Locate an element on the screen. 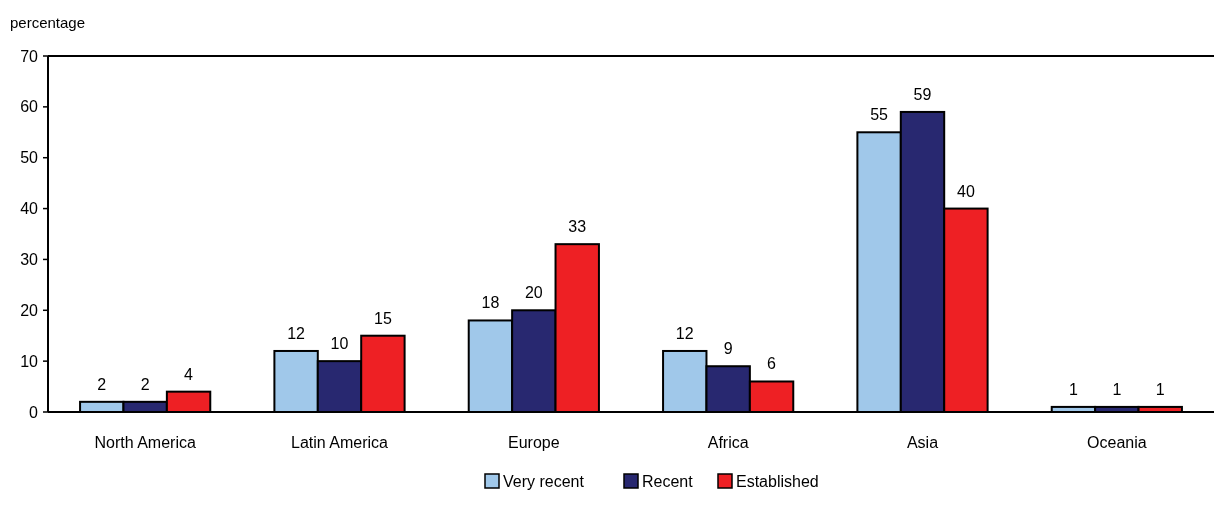 The width and height of the screenshot is (1222, 506). x-tick-label: Africa is located at coordinates (728, 442).